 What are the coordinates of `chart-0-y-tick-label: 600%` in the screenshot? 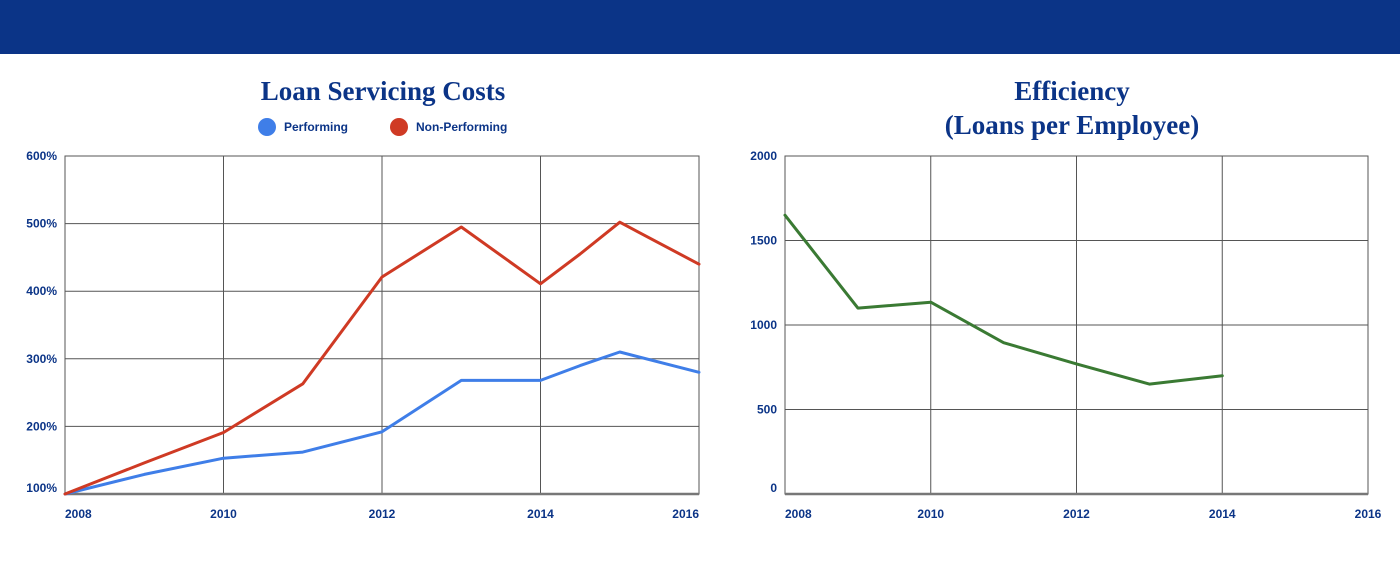 It's located at (41, 156).